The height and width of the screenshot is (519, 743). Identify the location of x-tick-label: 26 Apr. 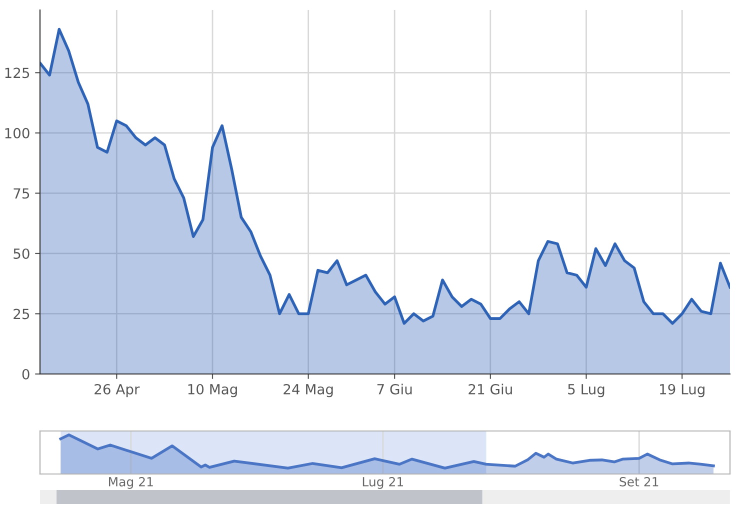
(117, 391).